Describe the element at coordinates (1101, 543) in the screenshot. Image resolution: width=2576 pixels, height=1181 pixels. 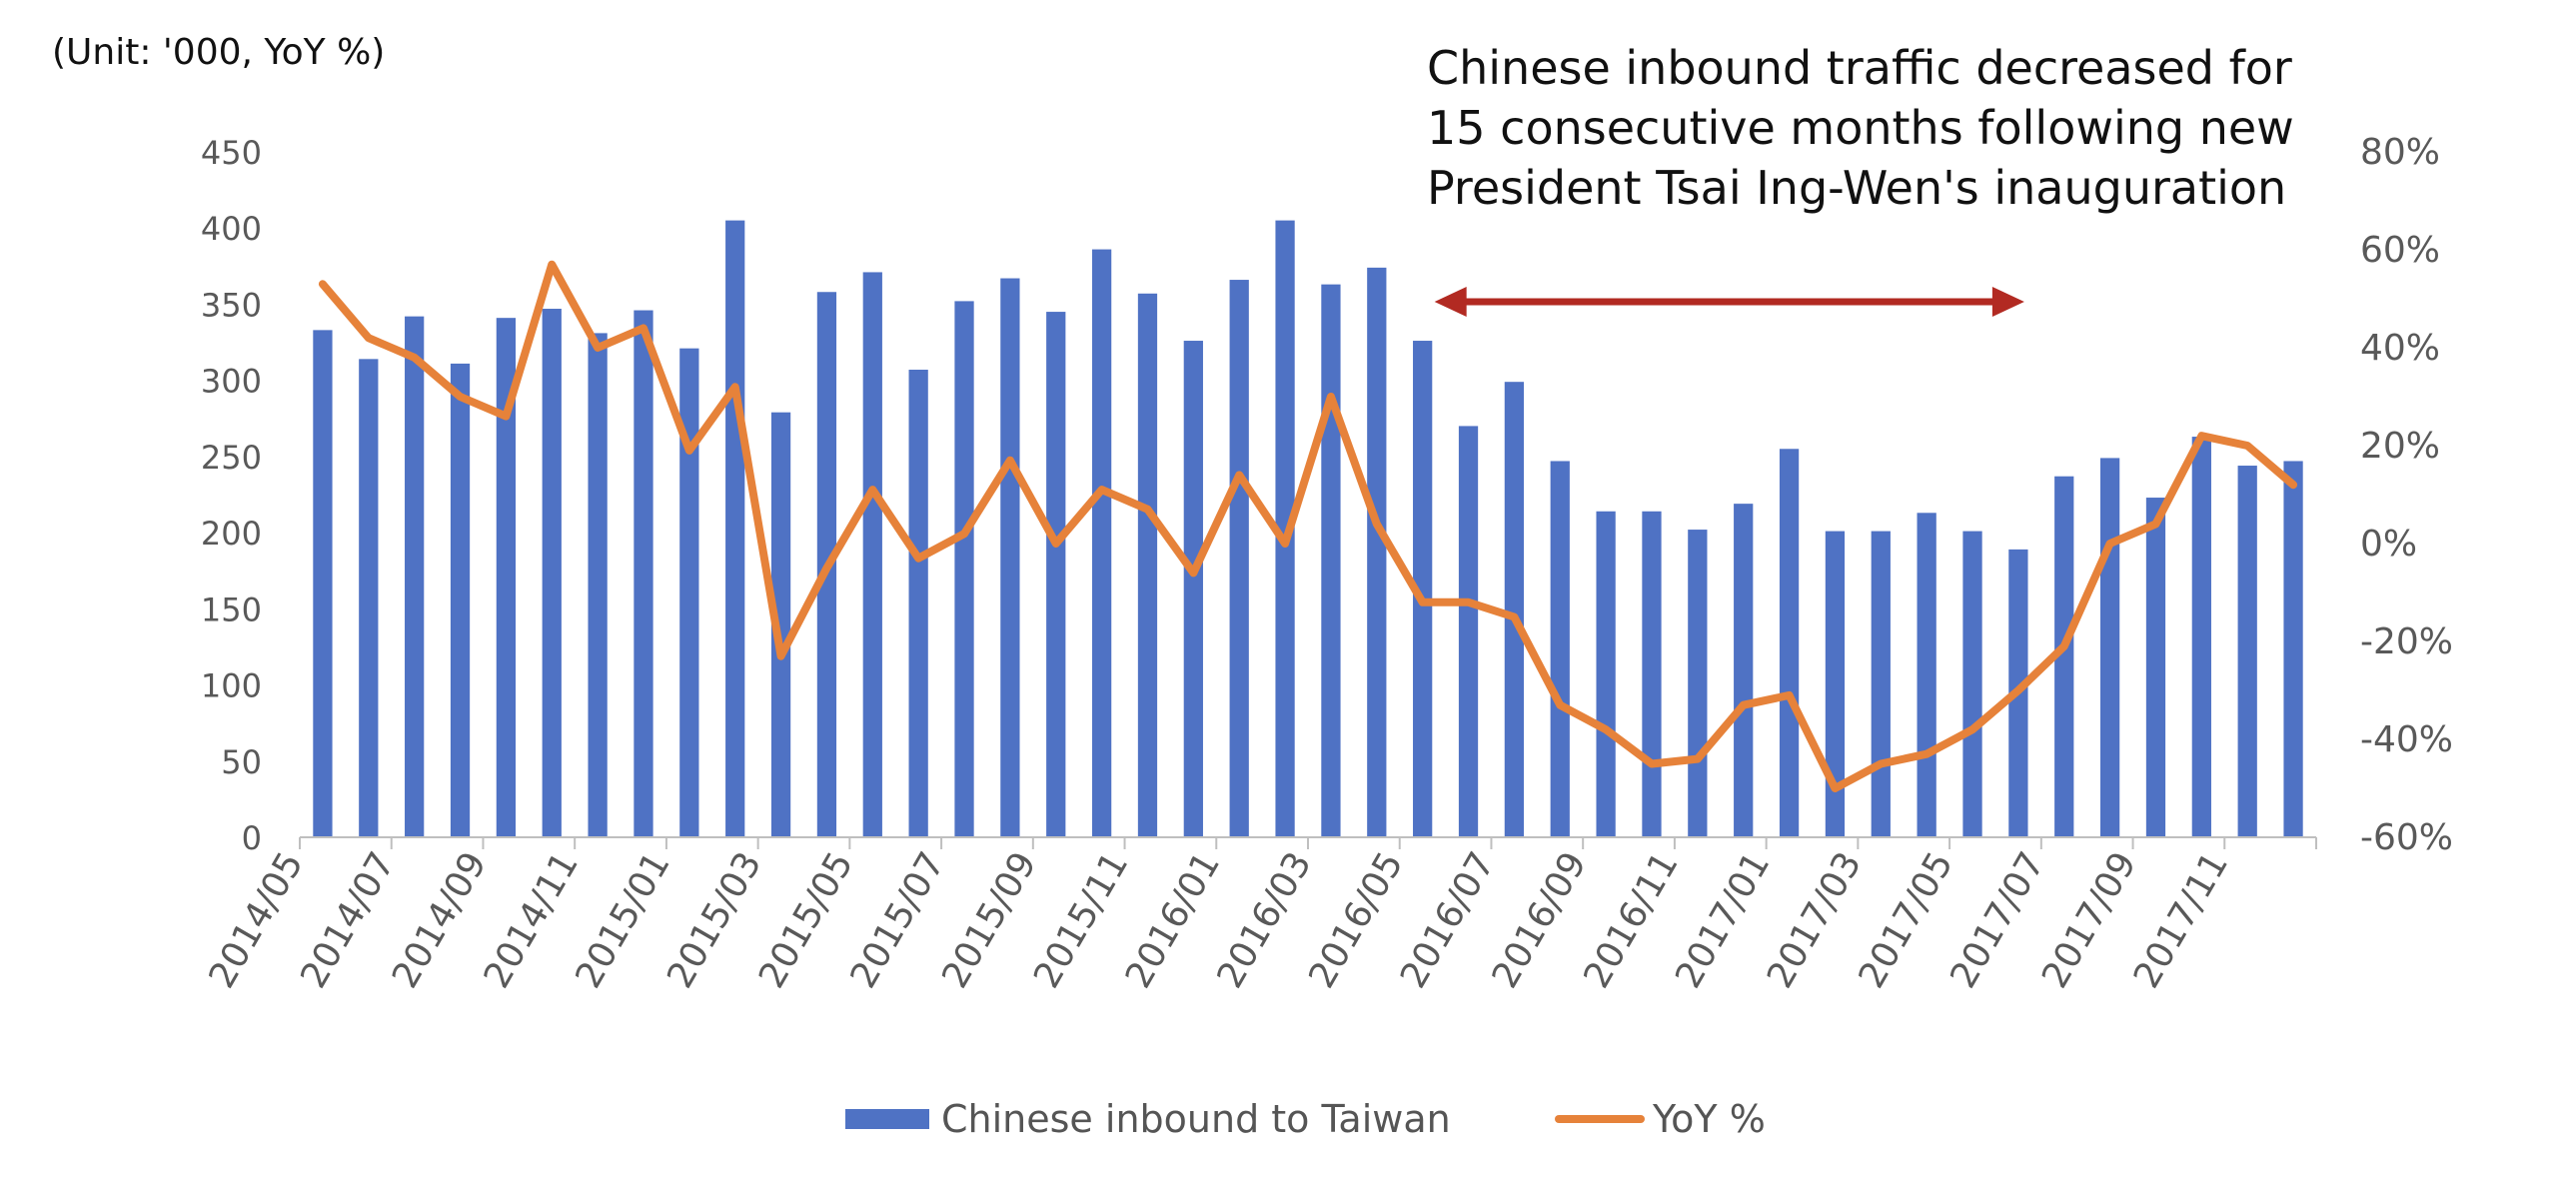
I see `bar-2015/10` at that location.